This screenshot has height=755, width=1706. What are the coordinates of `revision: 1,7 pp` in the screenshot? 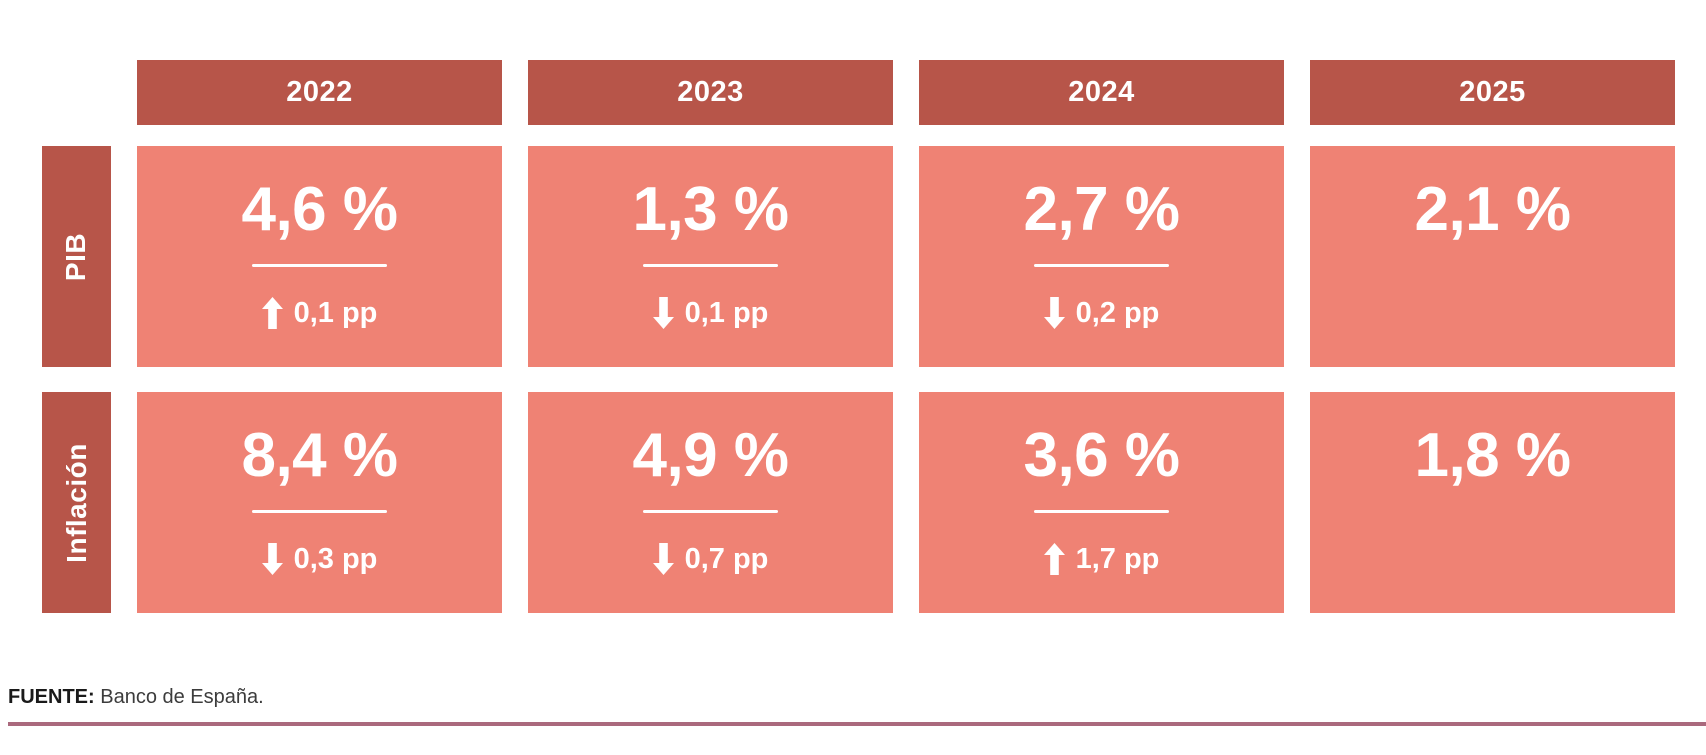 It's located at (1101, 559).